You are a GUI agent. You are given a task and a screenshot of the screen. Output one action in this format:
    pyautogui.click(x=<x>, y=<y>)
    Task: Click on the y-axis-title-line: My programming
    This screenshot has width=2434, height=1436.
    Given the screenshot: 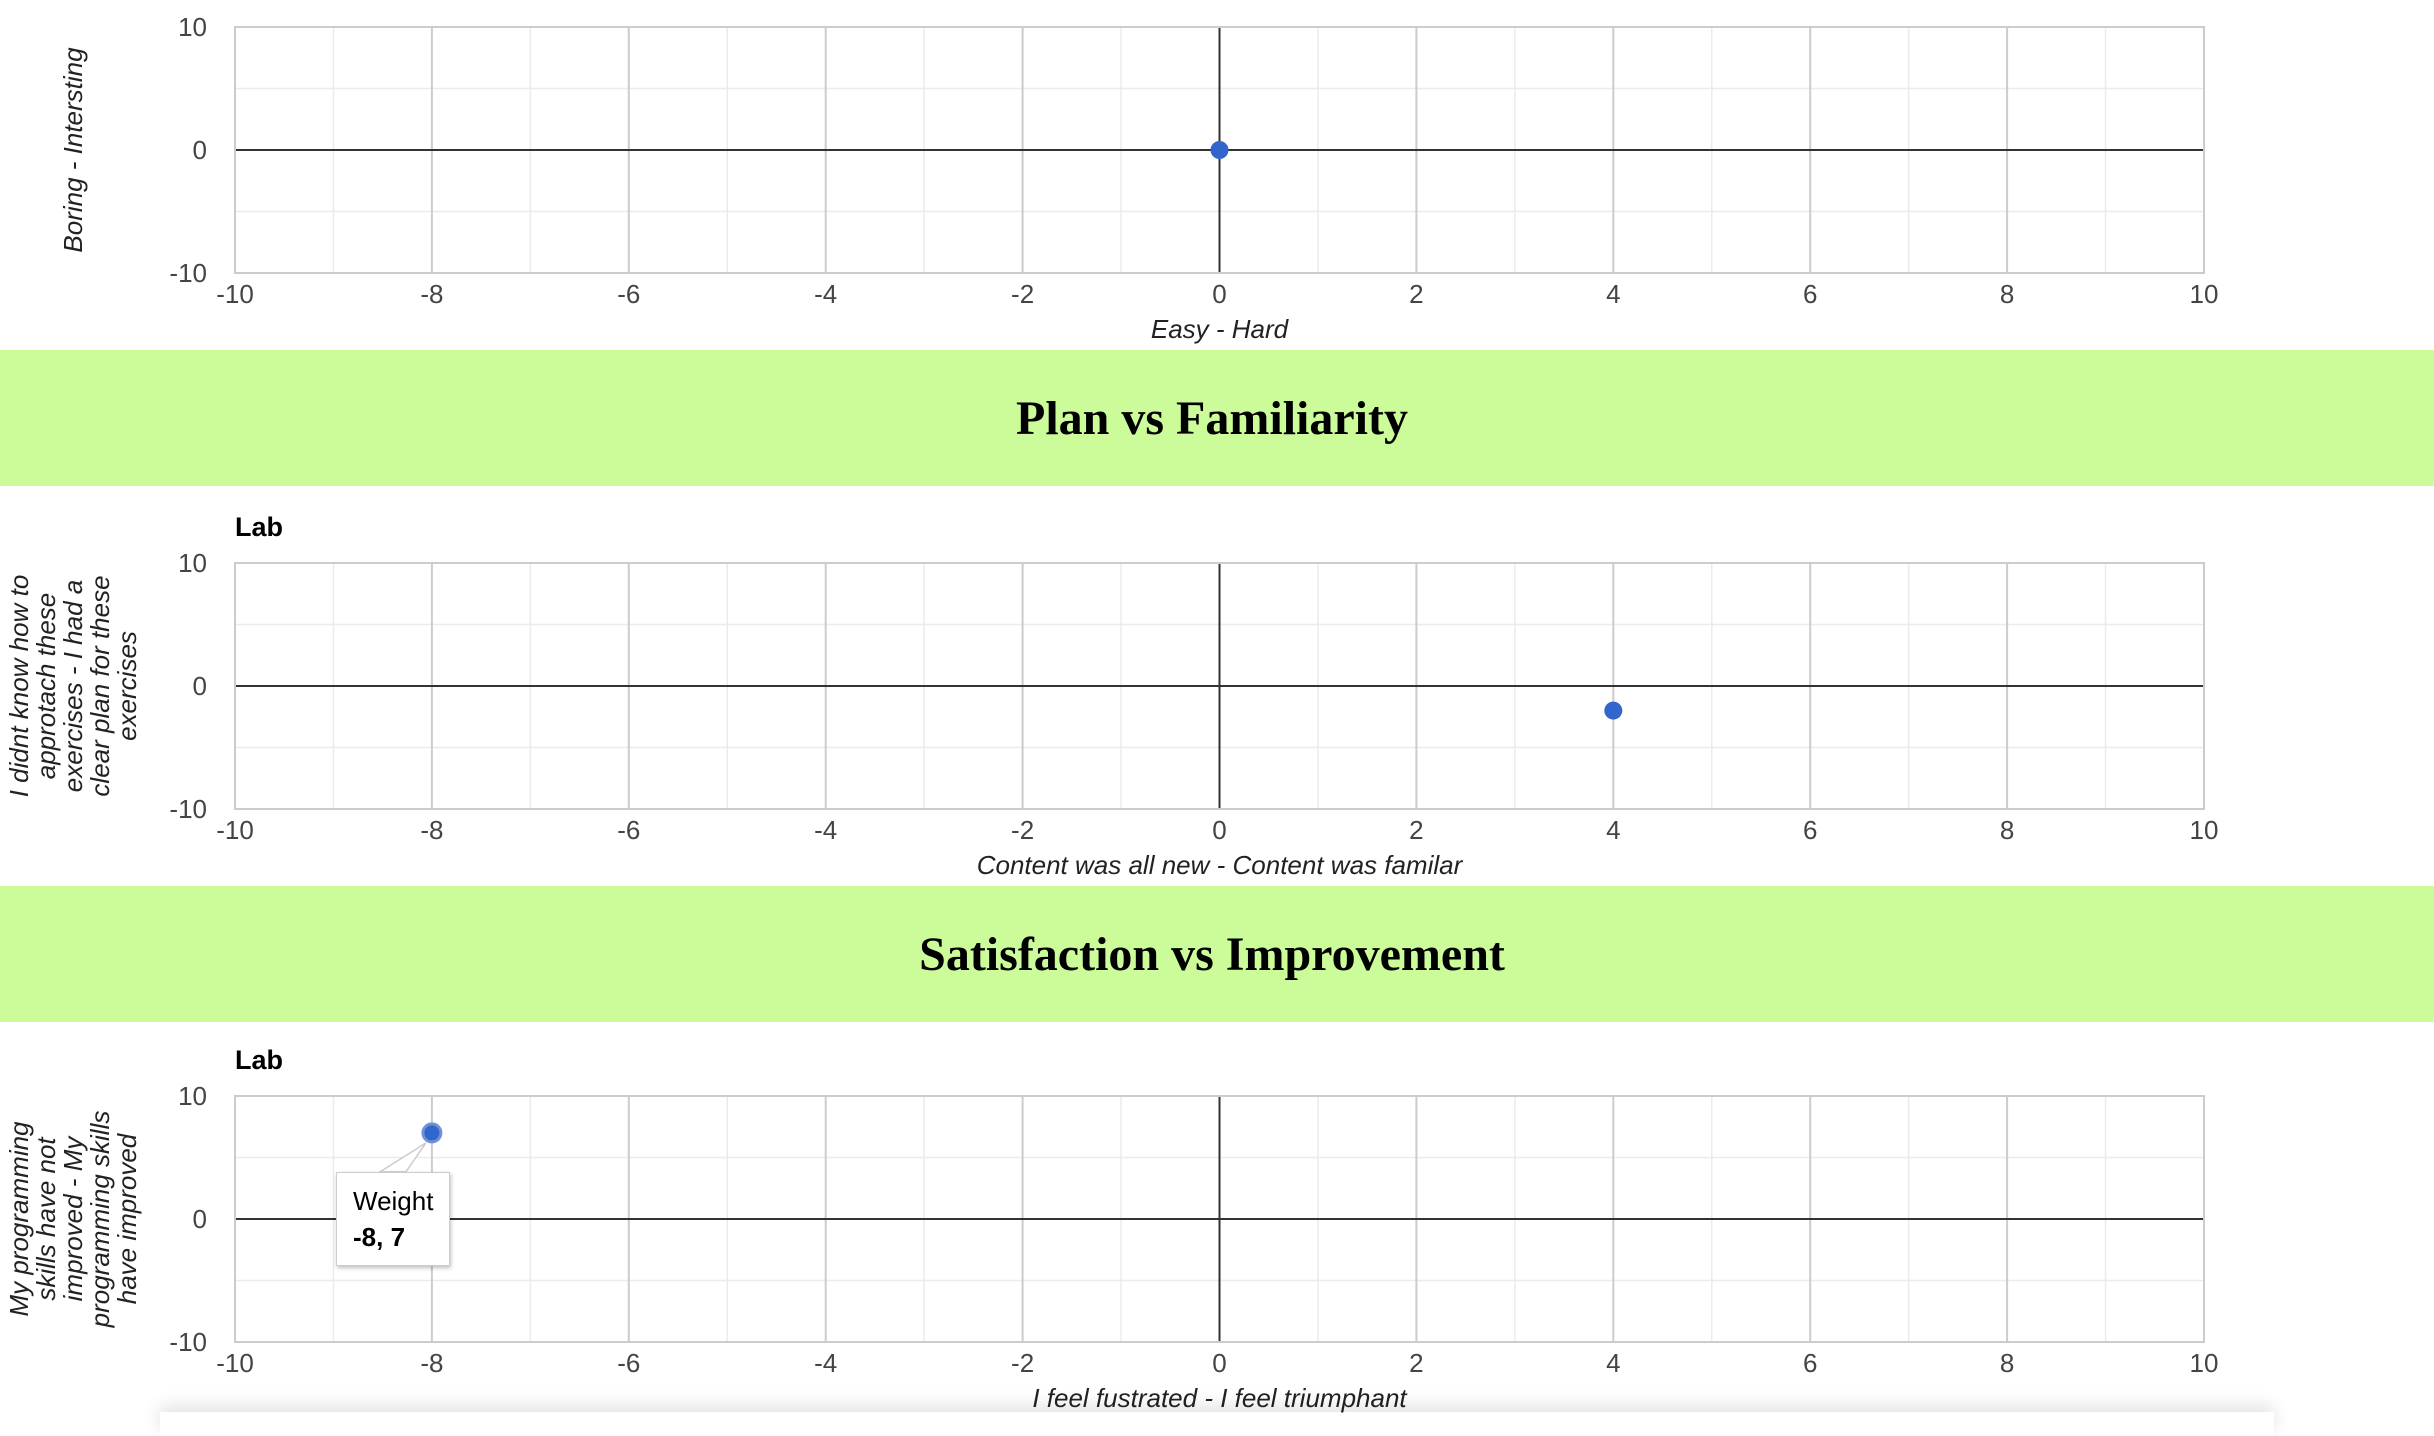 What is the action you would take?
    pyautogui.click(x=19, y=1219)
    